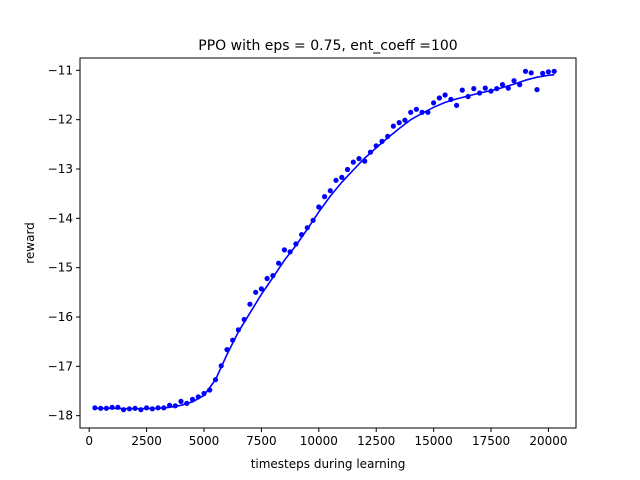  Describe the element at coordinates (60, 70) in the screenshot. I see `y-tick-label: −11` at that location.